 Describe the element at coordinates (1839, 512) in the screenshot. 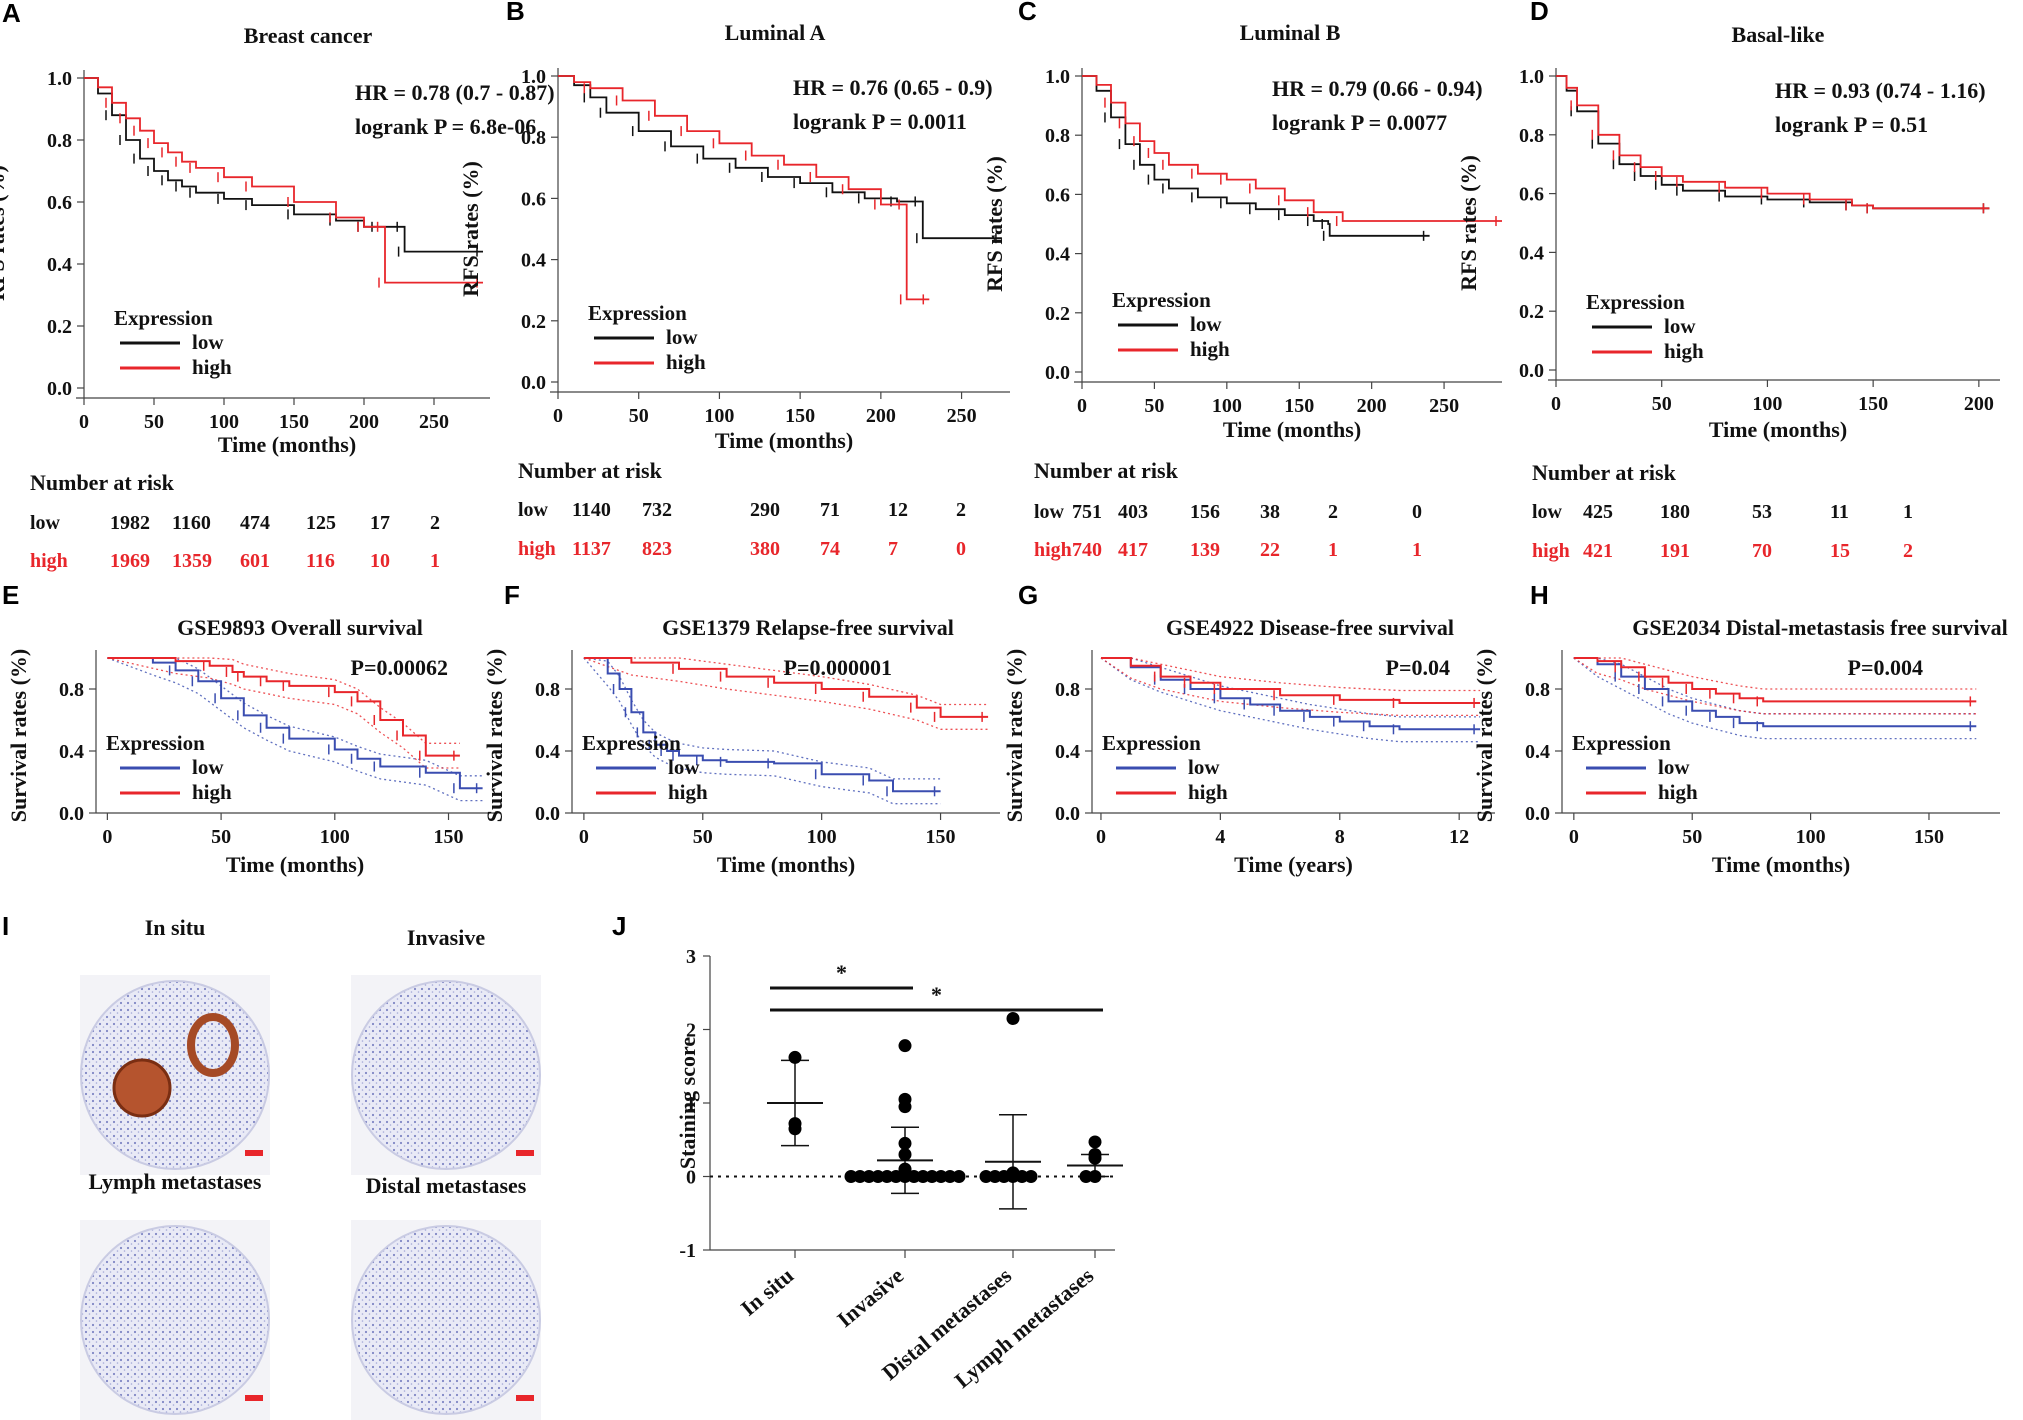

I see `risk-value-low: 11` at that location.